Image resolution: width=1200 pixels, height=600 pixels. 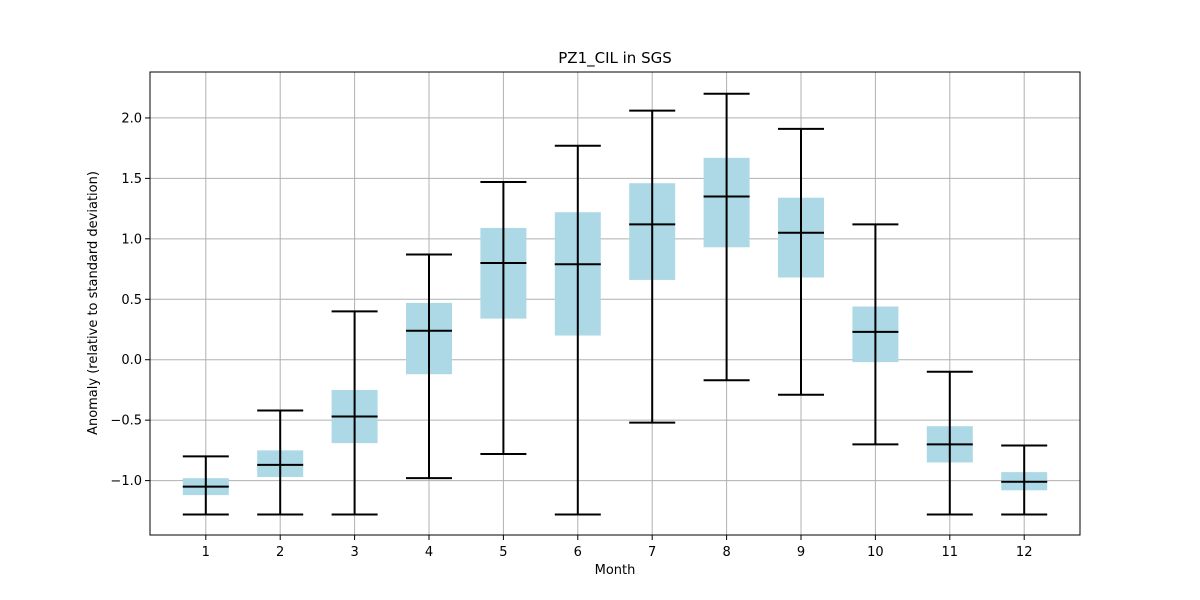 What do you see at coordinates (131, 300) in the screenshot?
I see `y-tick-label: 0.5` at bounding box center [131, 300].